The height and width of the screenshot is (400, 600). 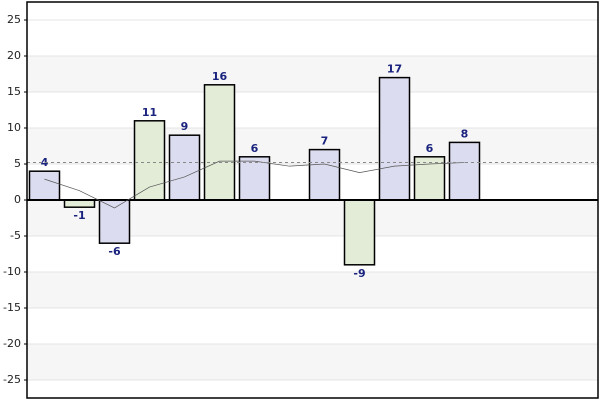 What do you see at coordinates (14, 127) in the screenshot?
I see `y-tick-label: 10` at bounding box center [14, 127].